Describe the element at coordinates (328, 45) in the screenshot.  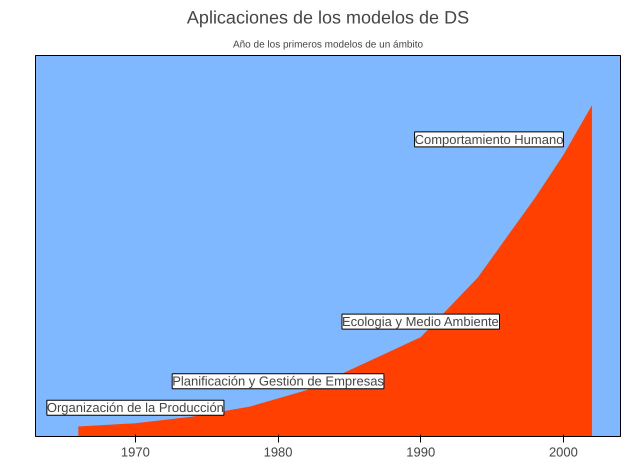
I see `chart-subtitle: Año de los primeros modelos de un ámbito` at that location.